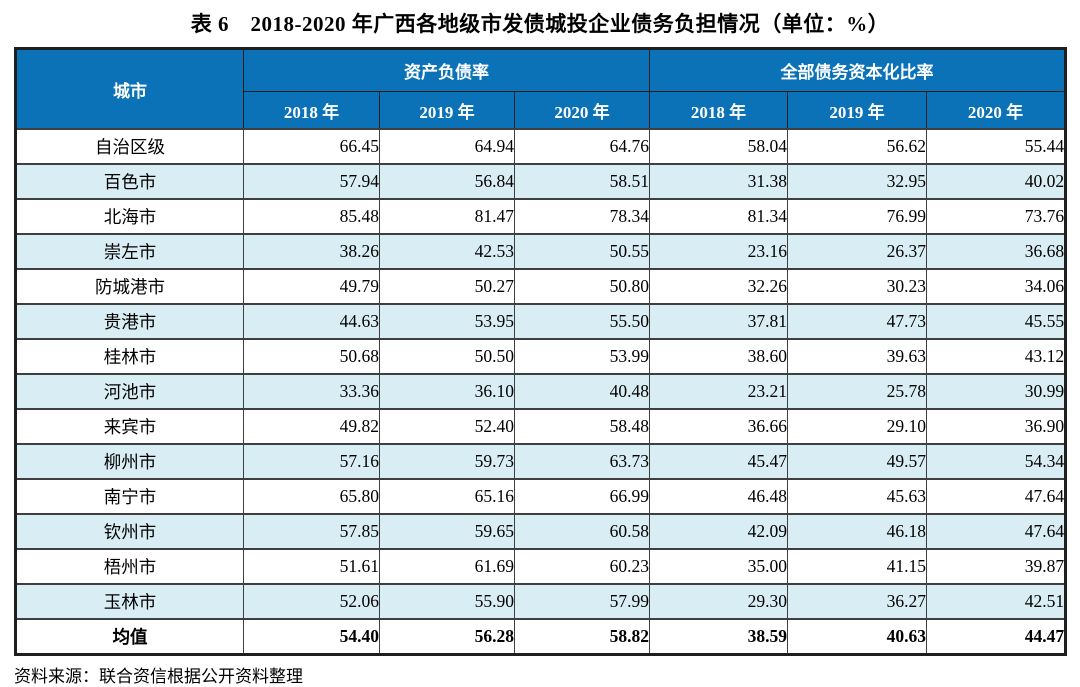 The width and height of the screenshot is (1080, 687). I want to click on value-cell: 57.16, so click(311, 461).